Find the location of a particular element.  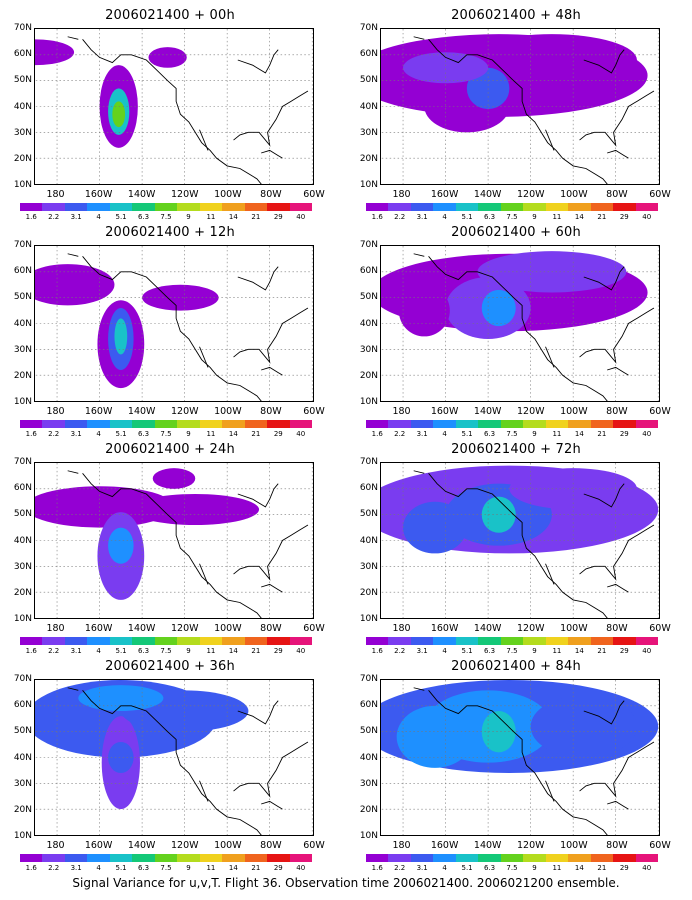

lat-tick-label: 20N is located at coordinates (22, 158).